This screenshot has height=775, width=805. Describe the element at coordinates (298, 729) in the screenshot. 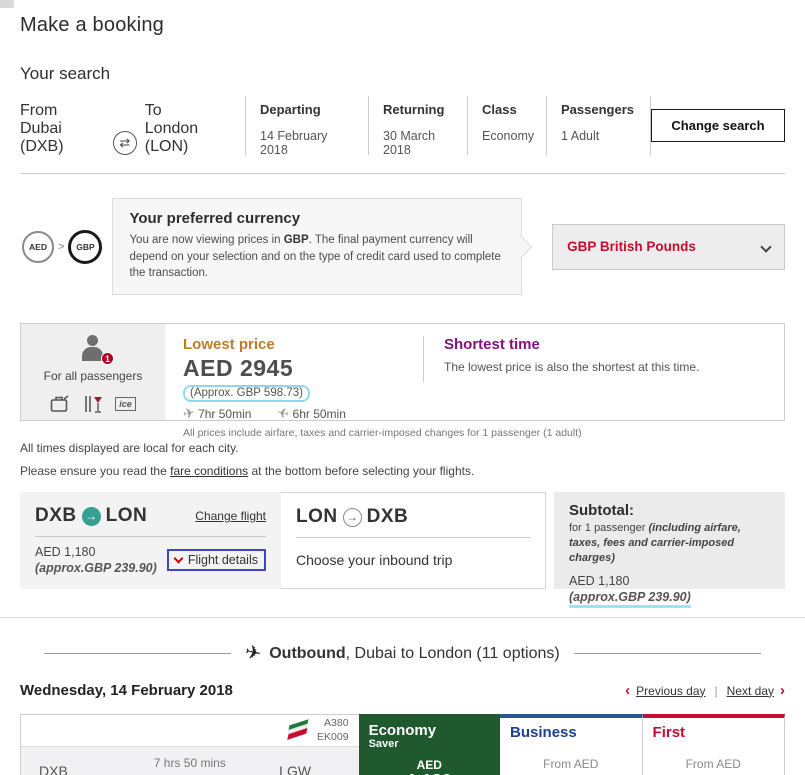

I see `emirates-flag-icon` at that location.